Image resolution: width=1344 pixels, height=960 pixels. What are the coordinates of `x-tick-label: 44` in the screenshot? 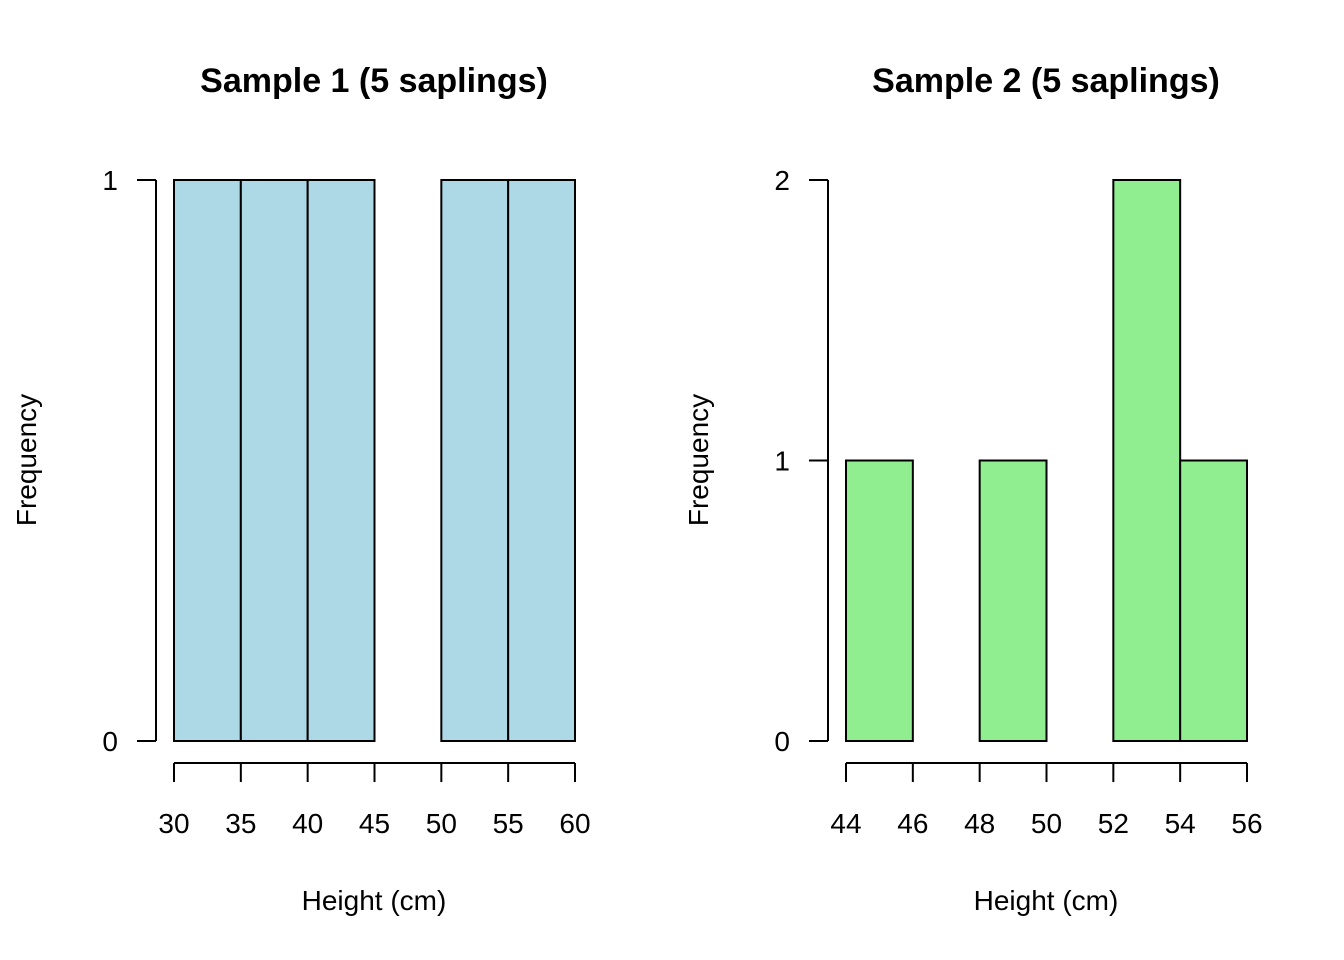 It's located at (845, 823).